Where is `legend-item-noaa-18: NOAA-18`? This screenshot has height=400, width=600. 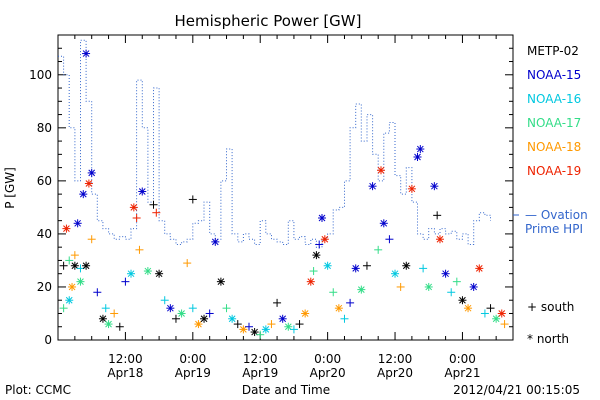 legend-item-noaa-18: NOAA-18 is located at coordinates (554, 147).